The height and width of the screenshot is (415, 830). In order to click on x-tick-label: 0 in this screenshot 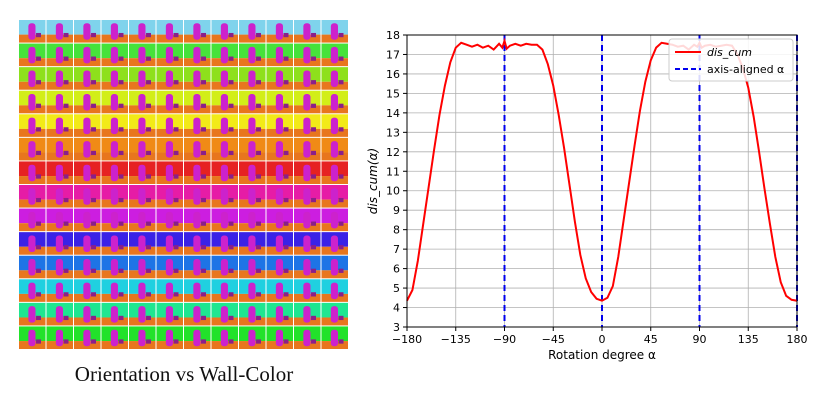, I will do `click(602, 339)`.